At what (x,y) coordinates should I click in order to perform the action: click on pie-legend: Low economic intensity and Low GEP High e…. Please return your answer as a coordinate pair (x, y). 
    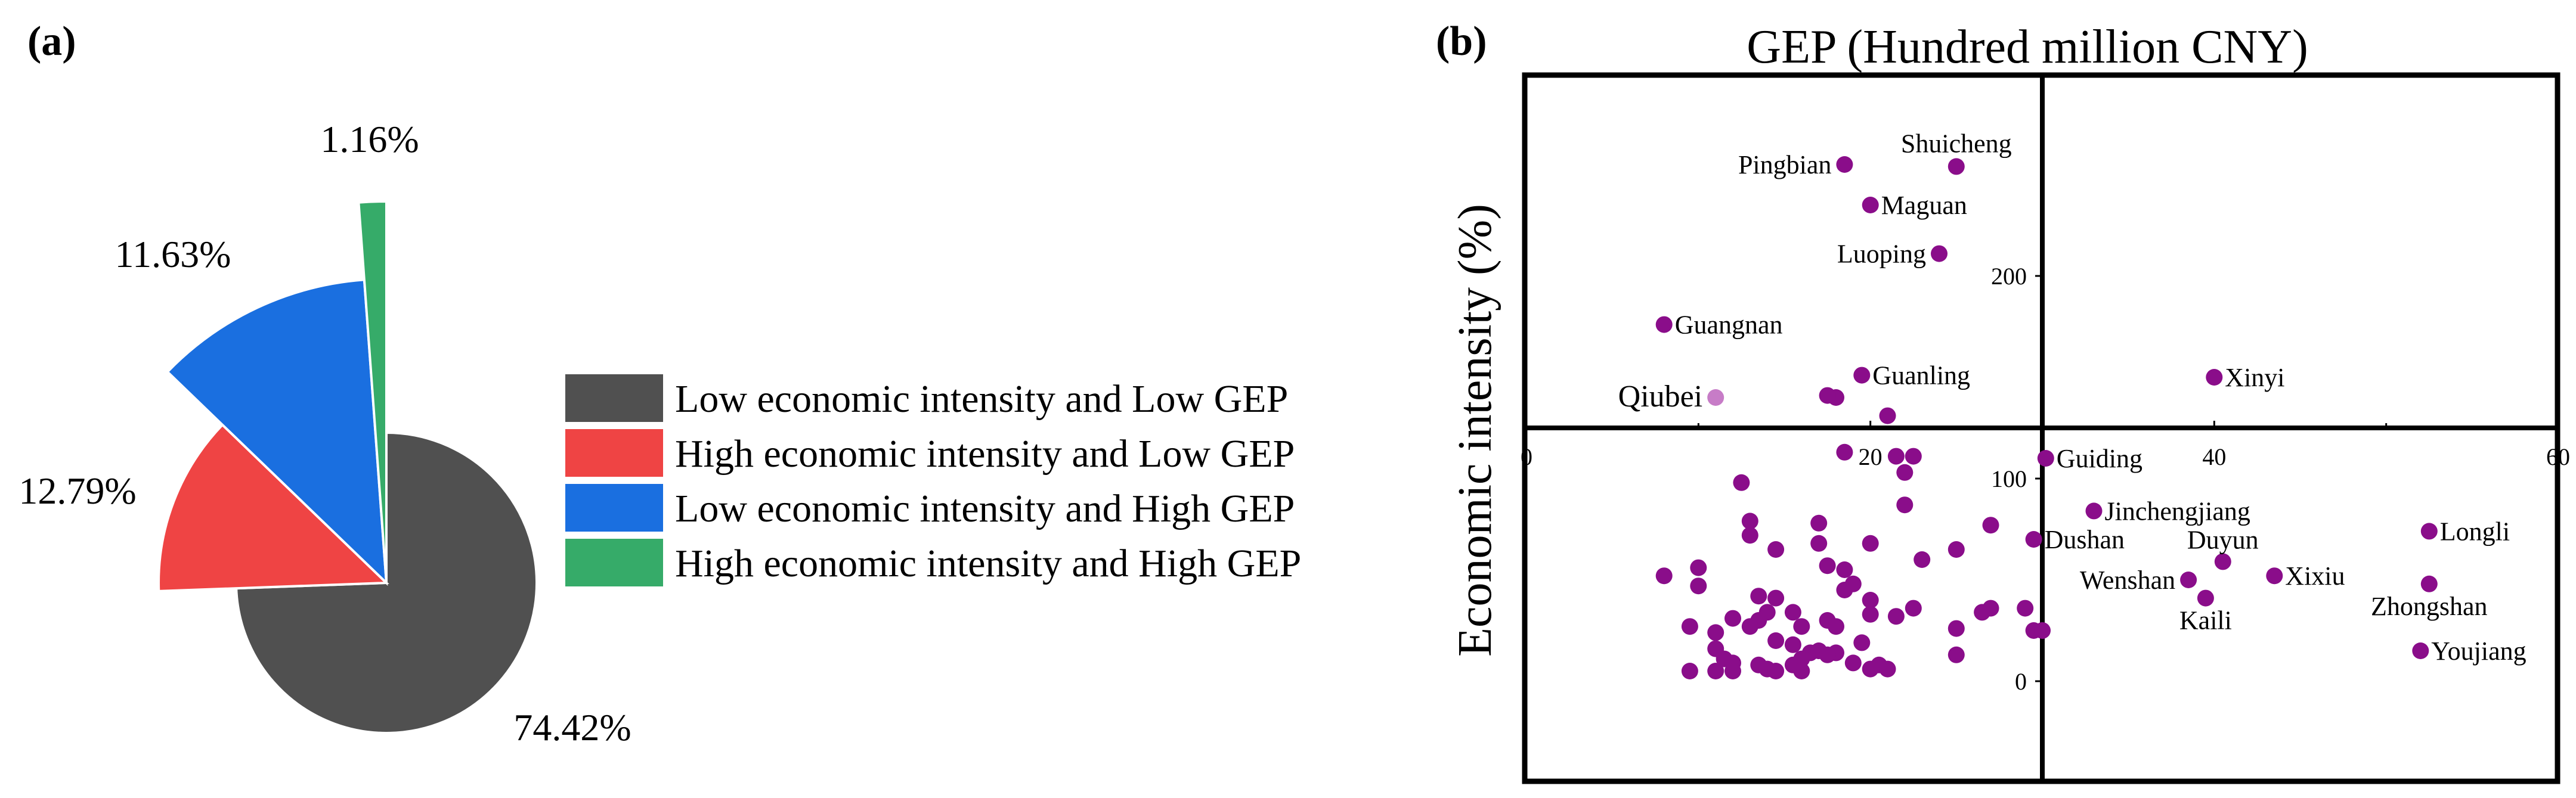
    Looking at the image, I should click on (933, 480).